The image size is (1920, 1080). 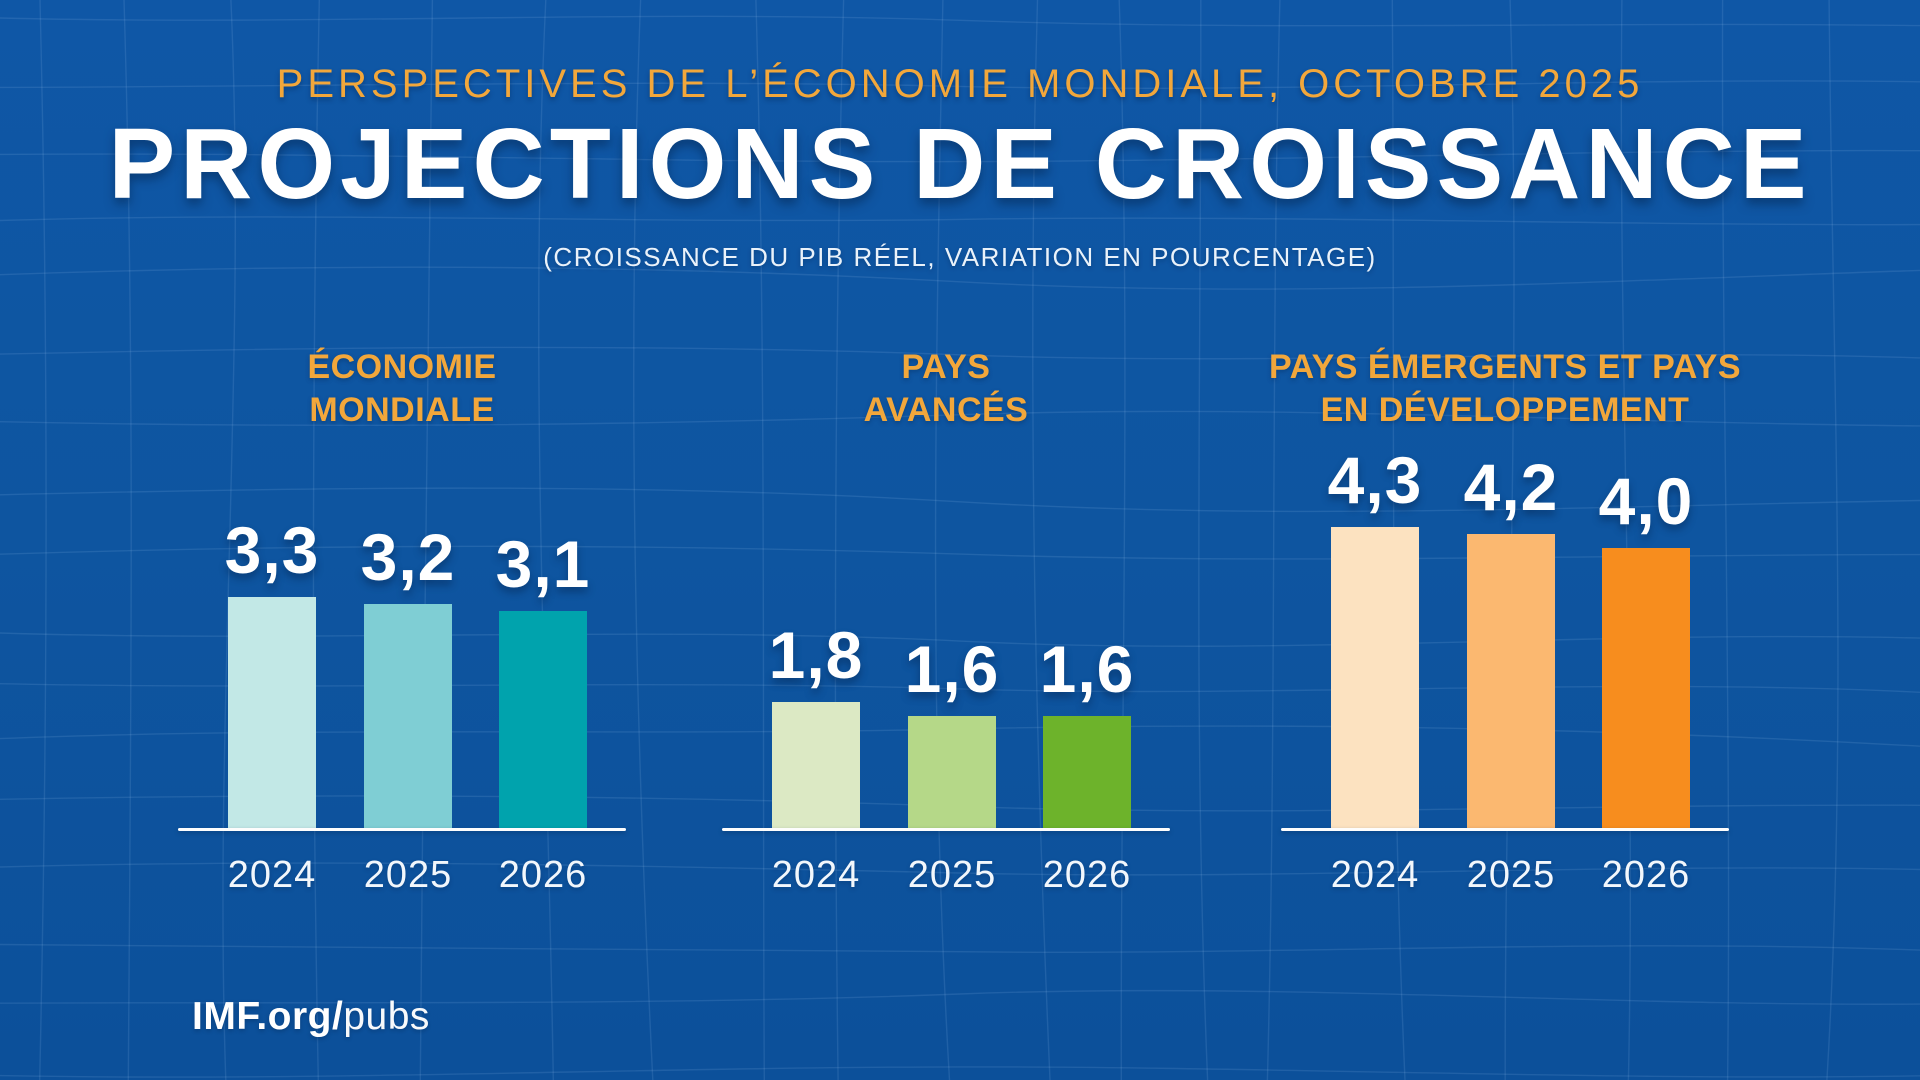 I want to click on group-title-world: ÉCONOMIE MONDIALE, so click(x=402, y=388).